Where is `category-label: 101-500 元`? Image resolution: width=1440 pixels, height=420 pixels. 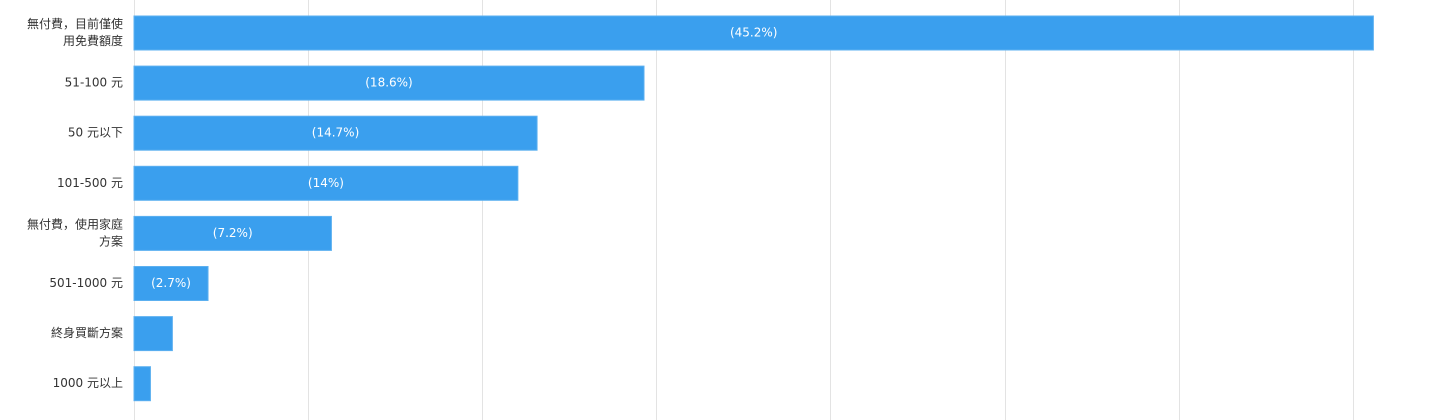
category-label: 101-500 元 is located at coordinates (90, 183).